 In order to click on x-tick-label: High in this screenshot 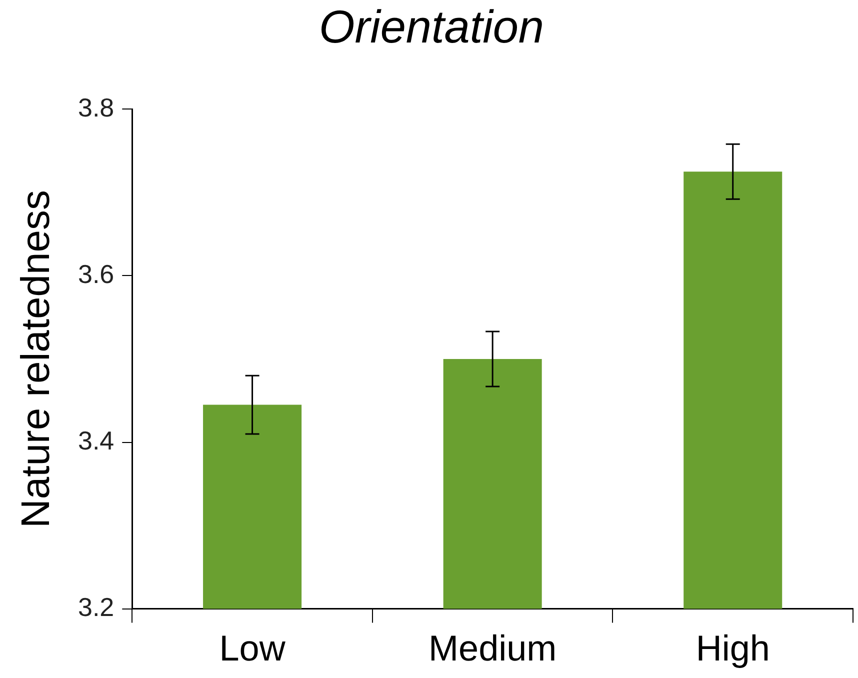, I will do `click(733, 647)`.